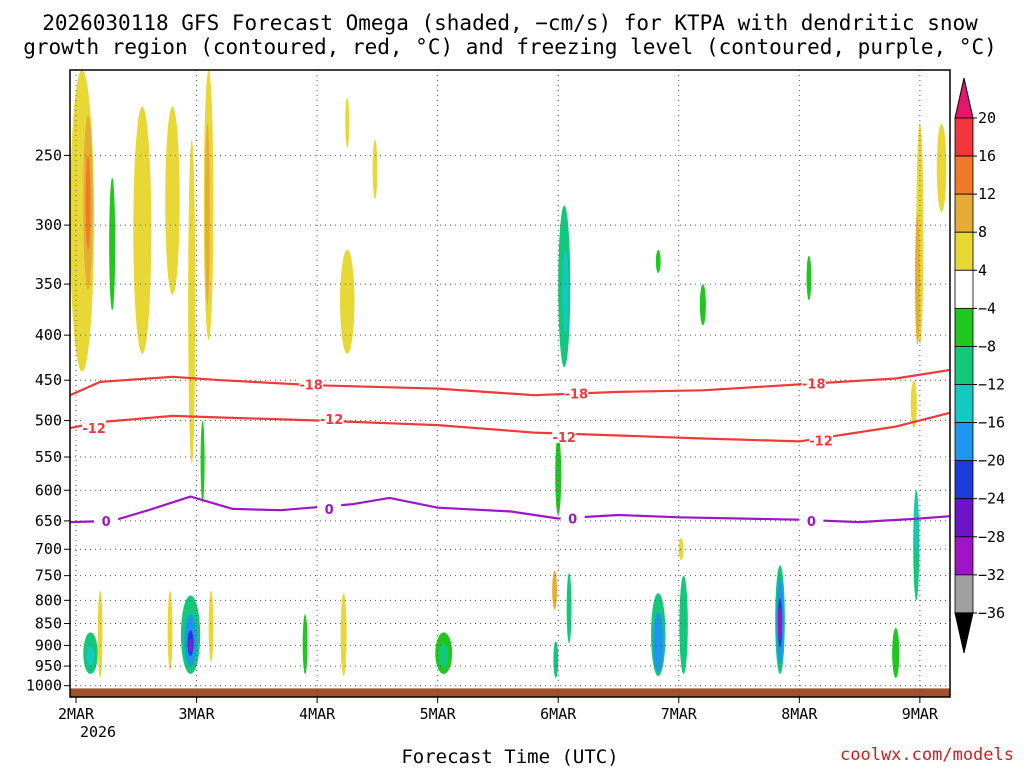  What do you see at coordinates (76, 714) in the screenshot?
I see `x-tick-label: 2MAR` at bounding box center [76, 714].